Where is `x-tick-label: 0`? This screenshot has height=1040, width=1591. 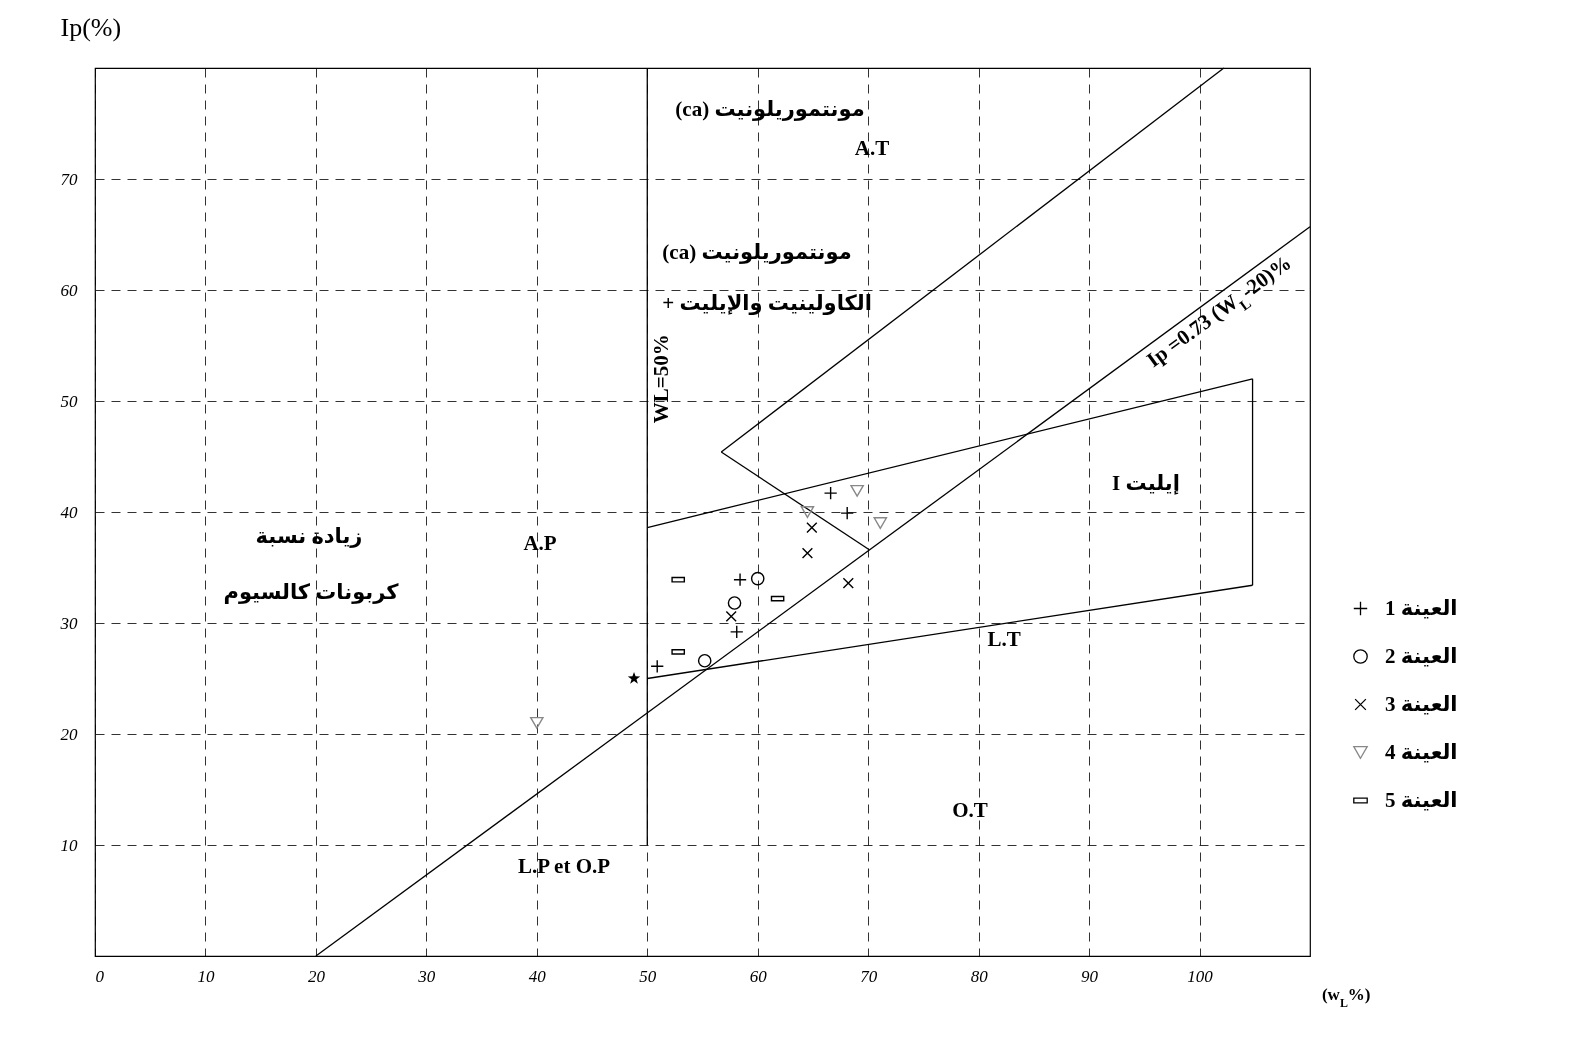 x-tick-label: 0 is located at coordinates (100, 976).